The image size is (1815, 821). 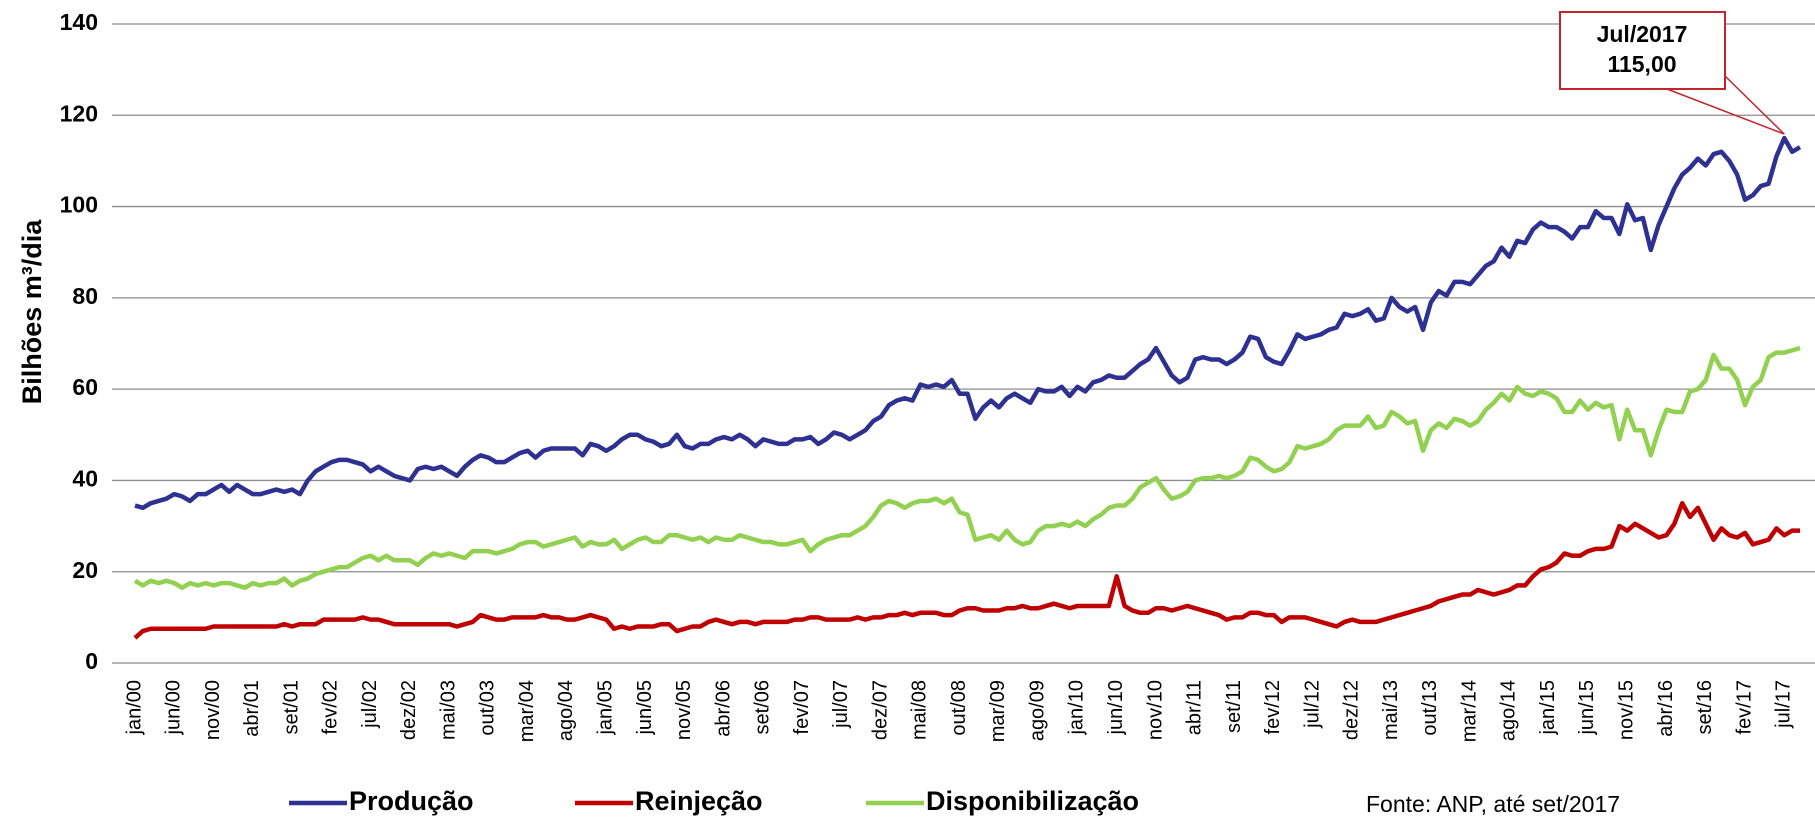 I want to click on x-tick-label: mar/09, so click(x=998, y=711).